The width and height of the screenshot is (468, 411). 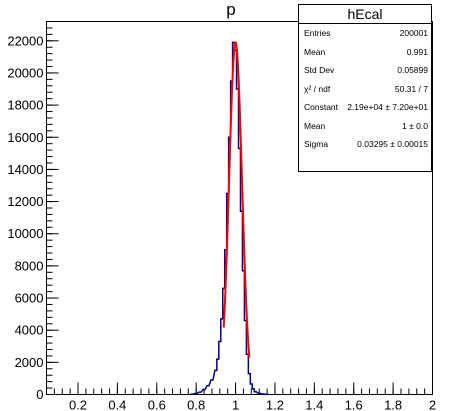 I want to click on stats-value: 50.31 / 7, so click(x=411, y=88).